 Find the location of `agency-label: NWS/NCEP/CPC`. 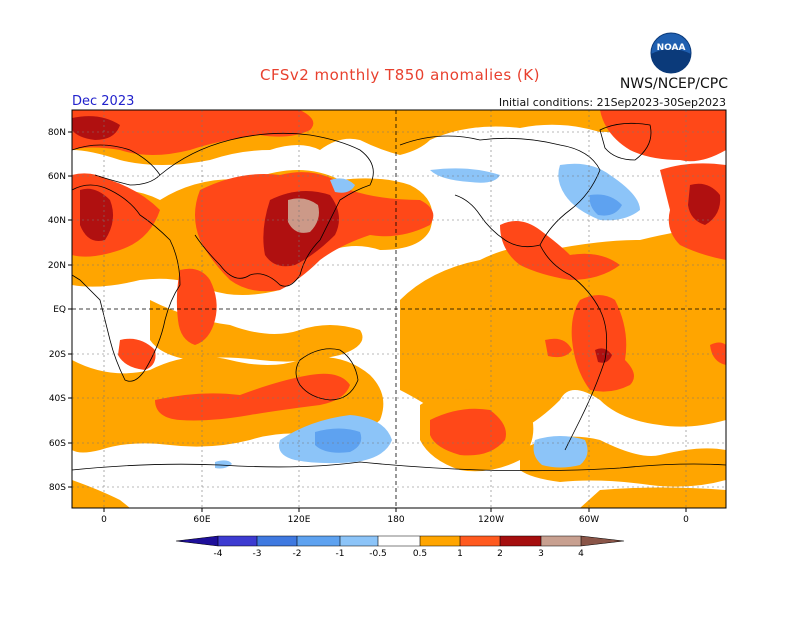

agency-label: NWS/NCEP/CPC is located at coordinates (673, 84).